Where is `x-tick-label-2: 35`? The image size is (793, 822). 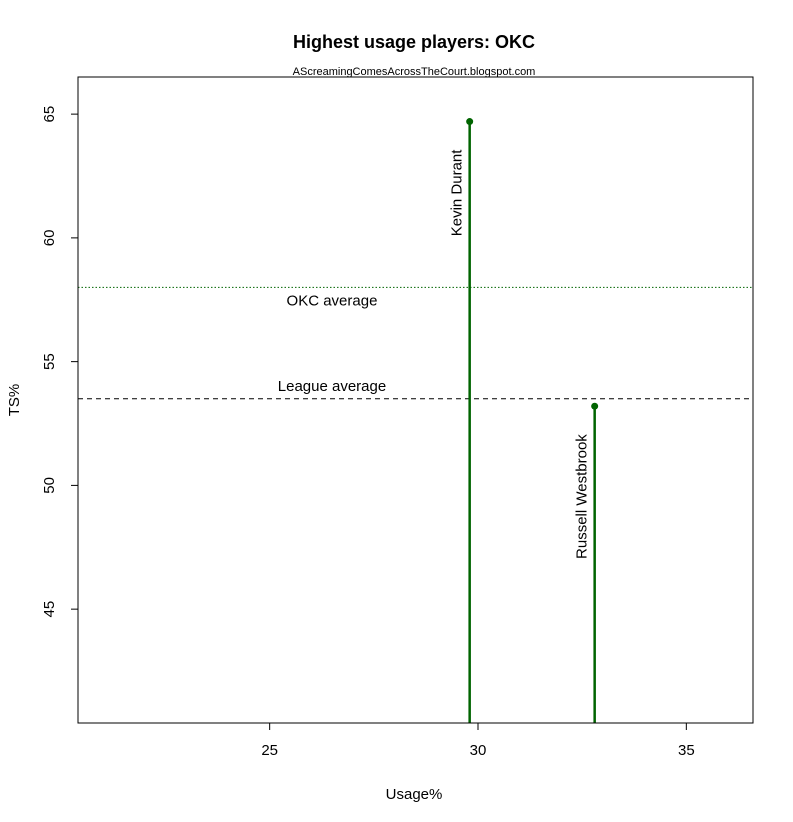
x-tick-label-2: 35 is located at coordinates (686, 750).